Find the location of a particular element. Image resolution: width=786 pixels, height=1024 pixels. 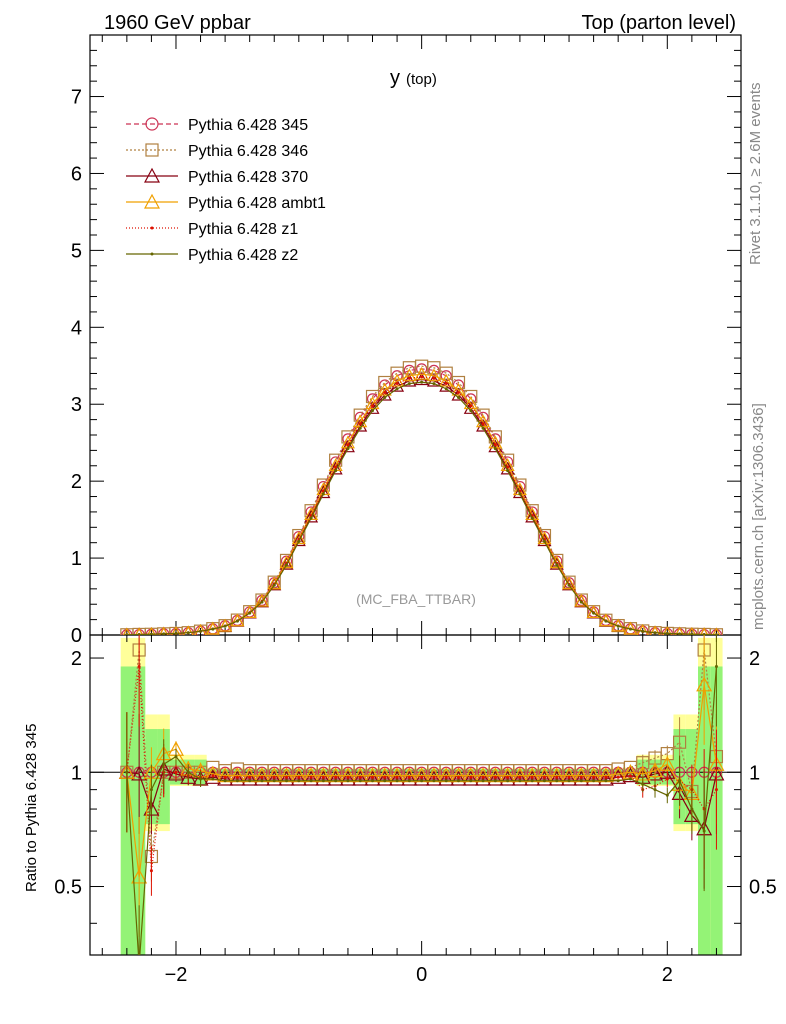

y-tick-label: 4 is located at coordinates (76, 328).